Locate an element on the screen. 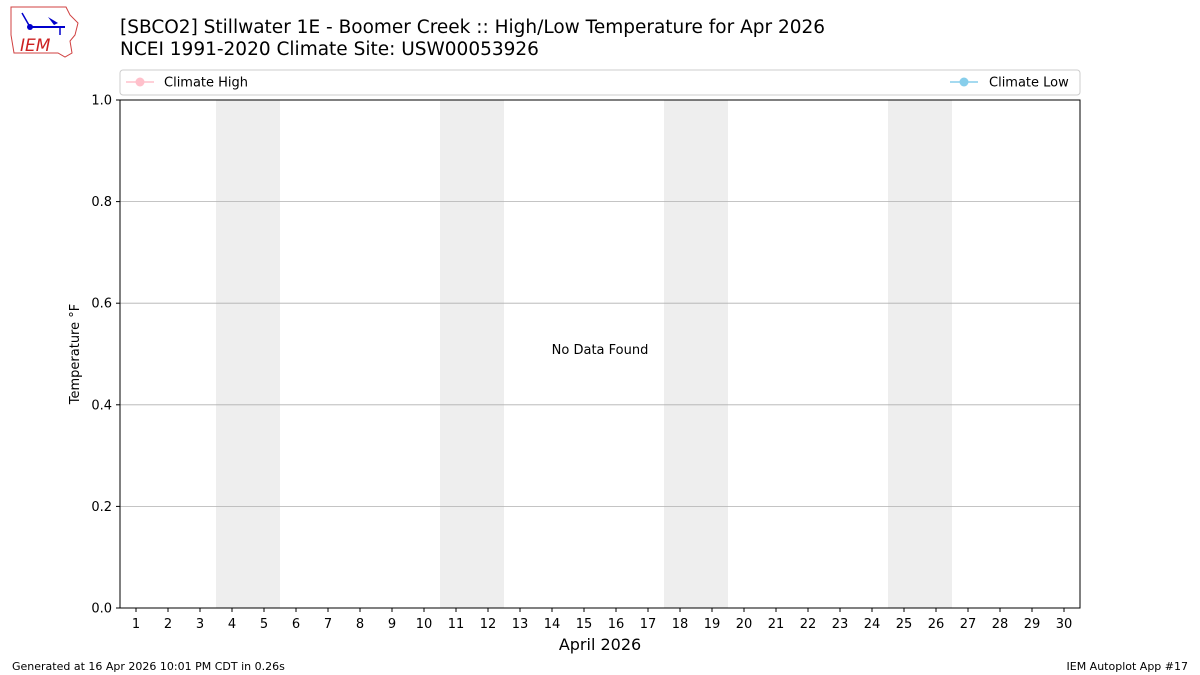 Image resolution: width=1200 pixels, height=675 pixels. y-tick-label: 0.0 is located at coordinates (101, 609).